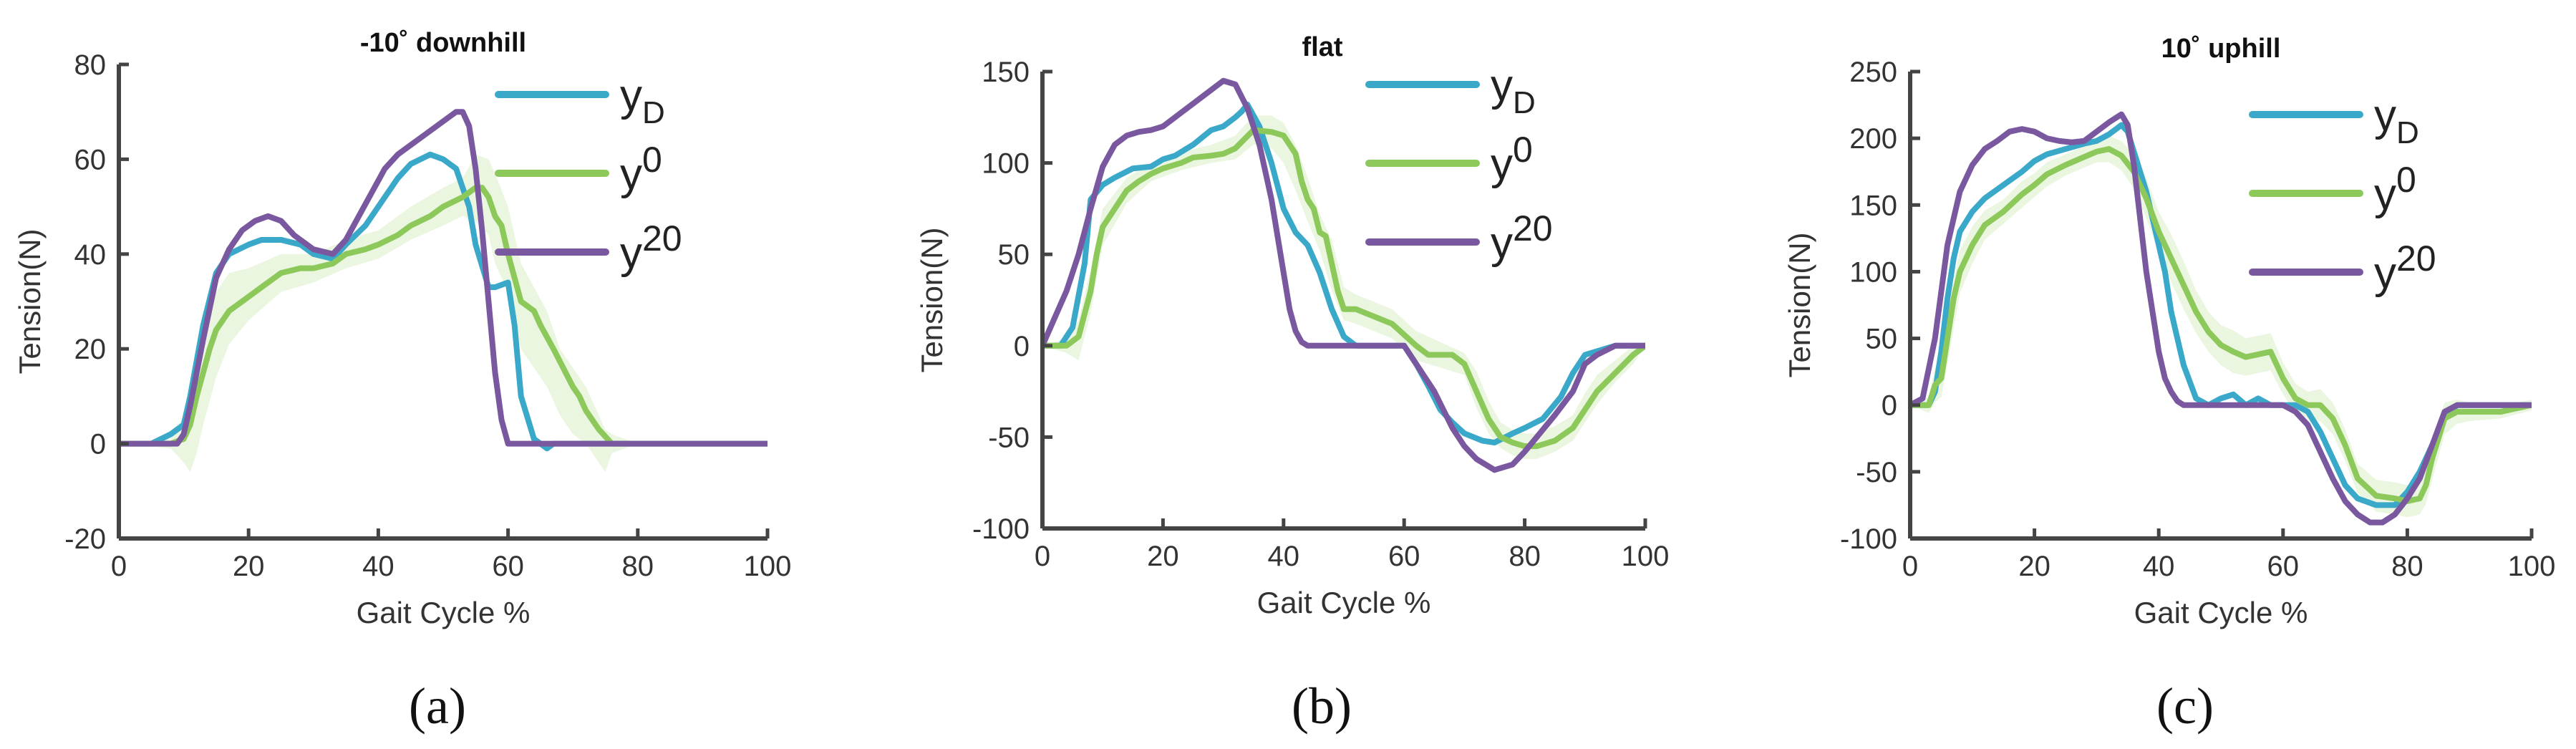 The image size is (2576, 749). What do you see at coordinates (90, 65) in the screenshot?
I see `y-tick-label: 80` at bounding box center [90, 65].